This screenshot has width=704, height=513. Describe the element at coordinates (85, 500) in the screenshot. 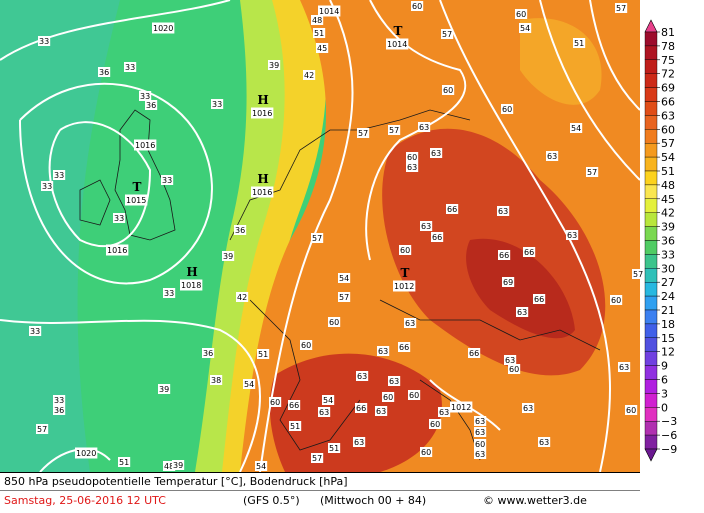

I see `footer-date: Samstag, 25-06-2016 12 UTC` at that location.